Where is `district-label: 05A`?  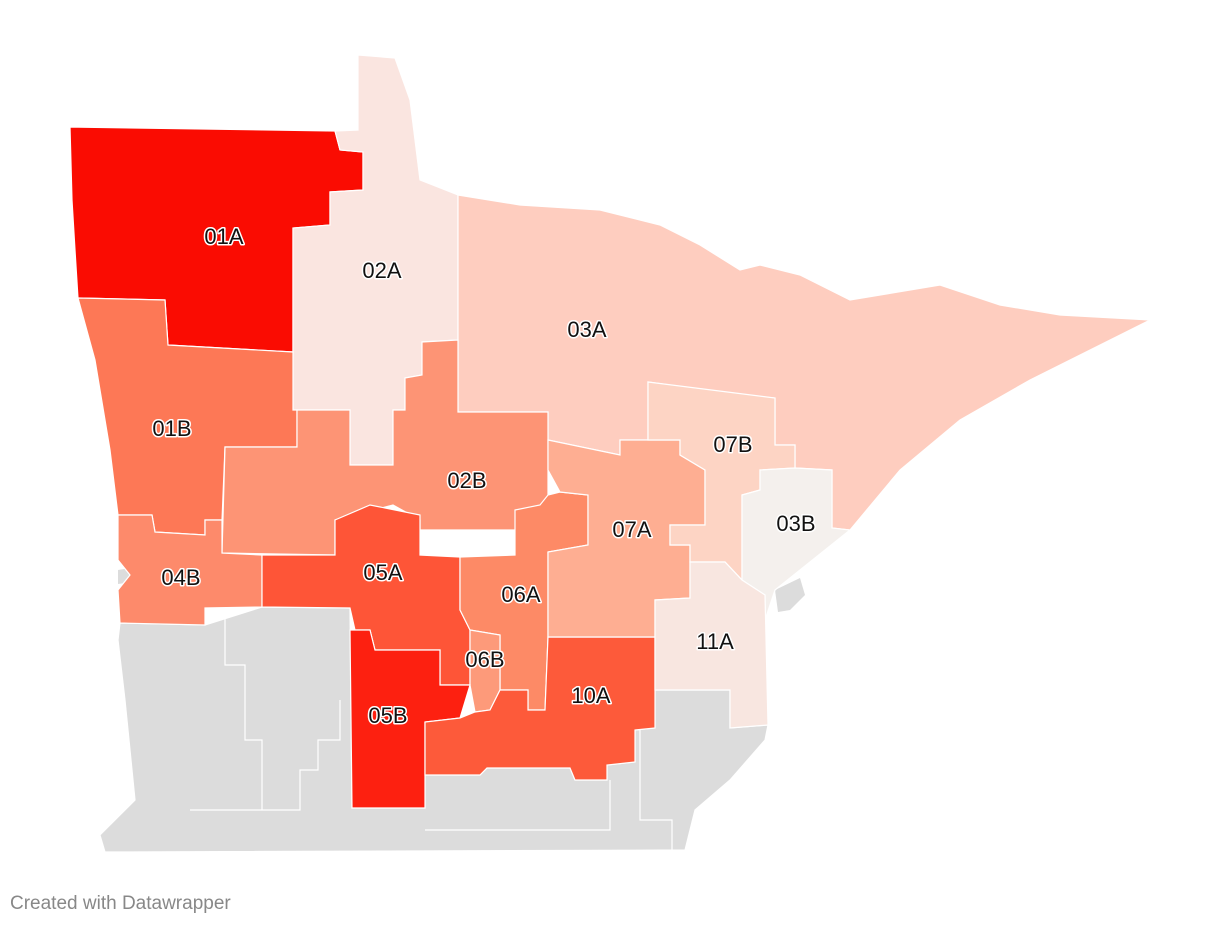
district-label: 05A is located at coordinates (382, 572).